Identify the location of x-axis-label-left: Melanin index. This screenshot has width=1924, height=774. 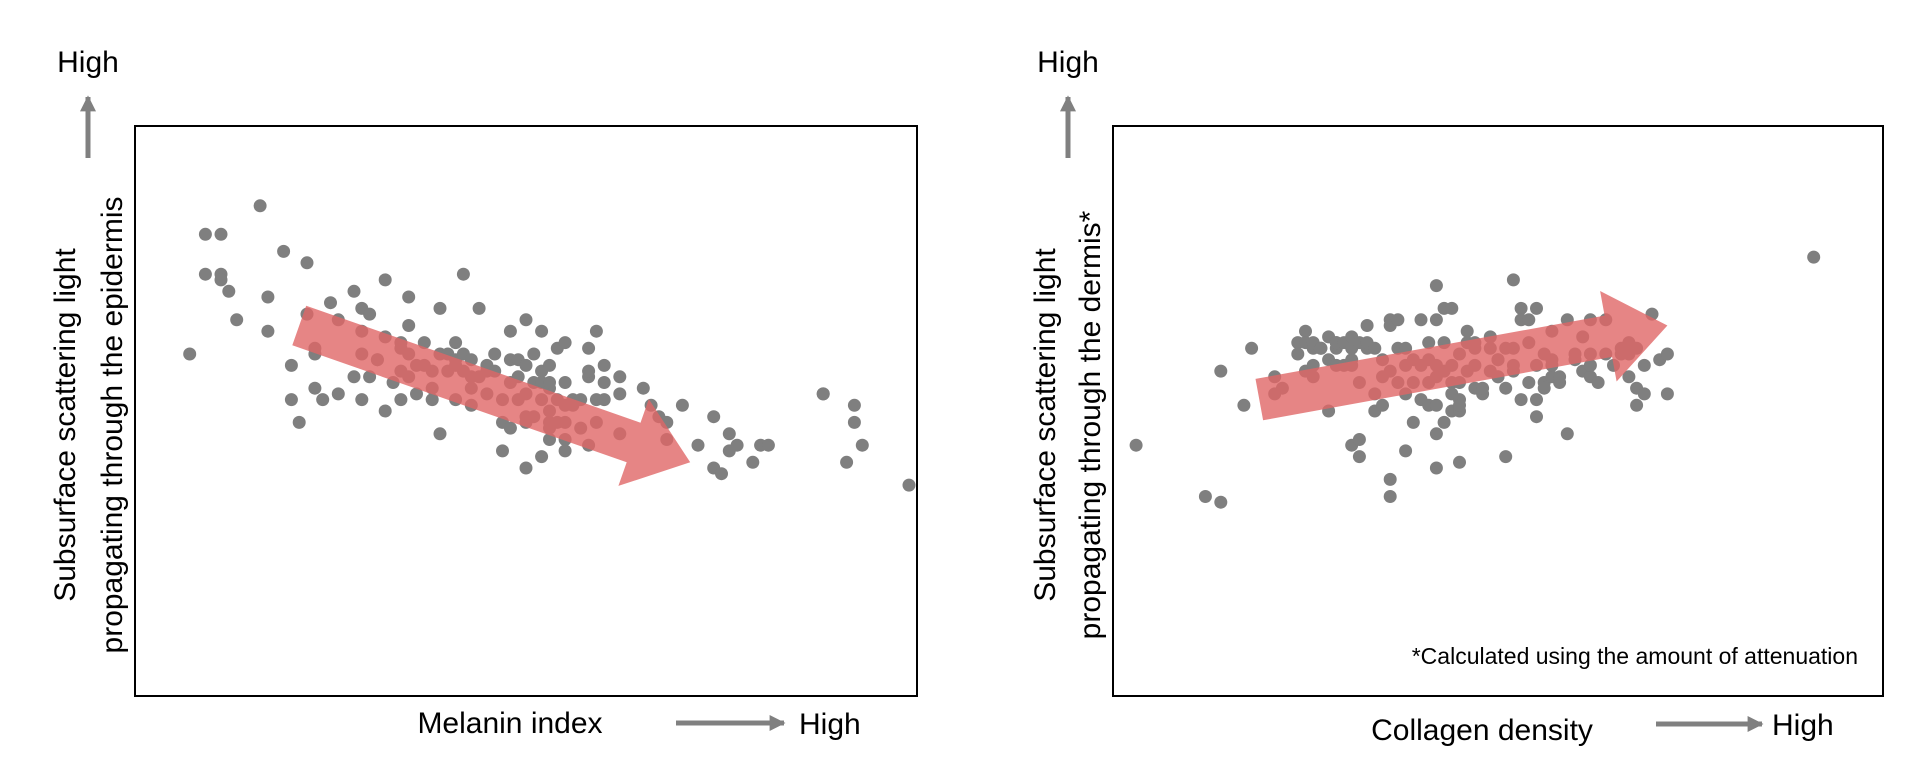
(509, 723).